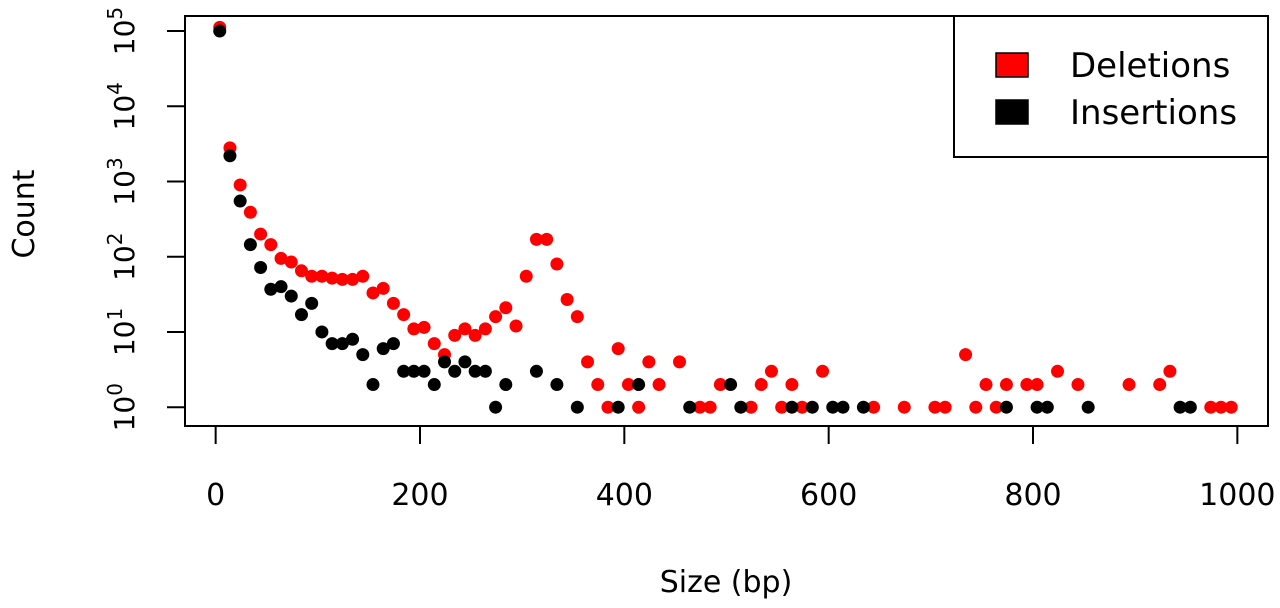 This screenshot has height=608, width=1280. I want to click on y-tick-label: 103, so click(122, 181).